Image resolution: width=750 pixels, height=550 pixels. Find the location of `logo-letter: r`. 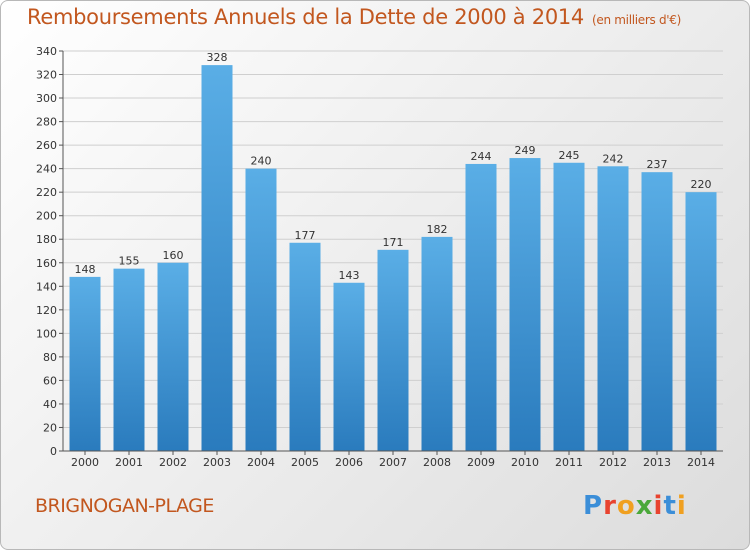

logo-letter: r is located at coordinates (610, 506).